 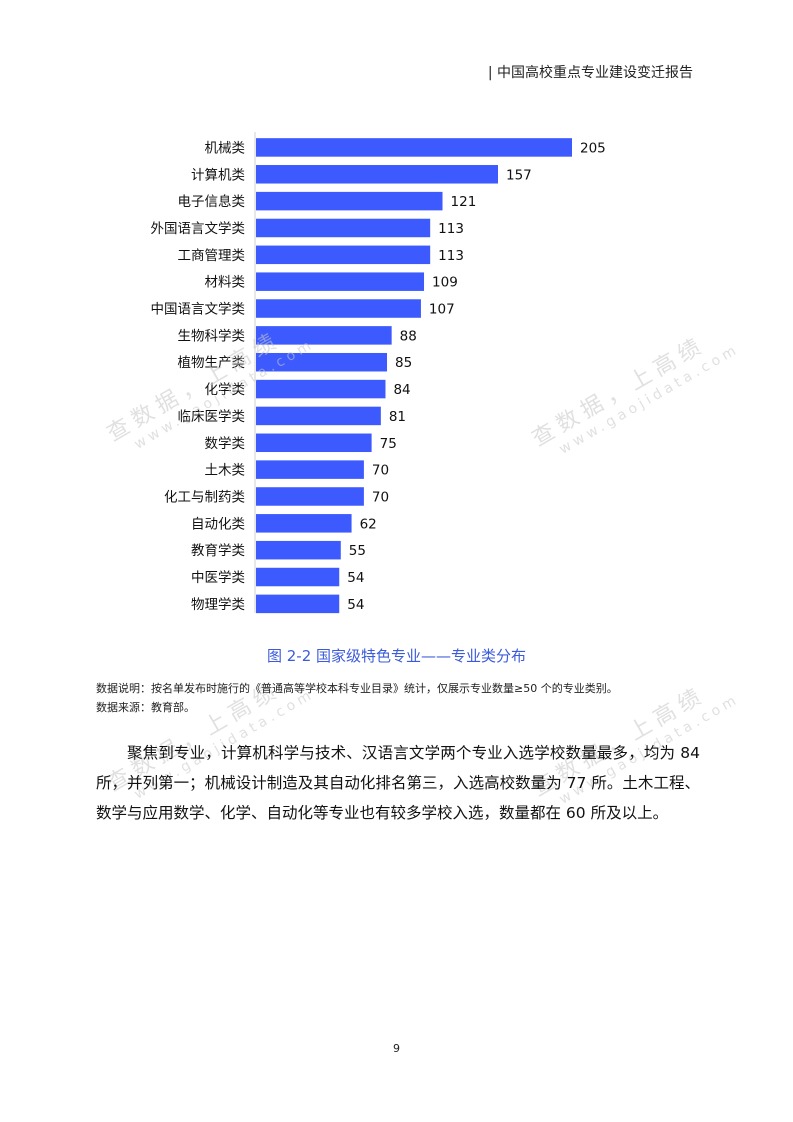 I want to click on figure-caption: 图 2-2 国家级特色专业——专业类分布, so click(x=396, y=656).